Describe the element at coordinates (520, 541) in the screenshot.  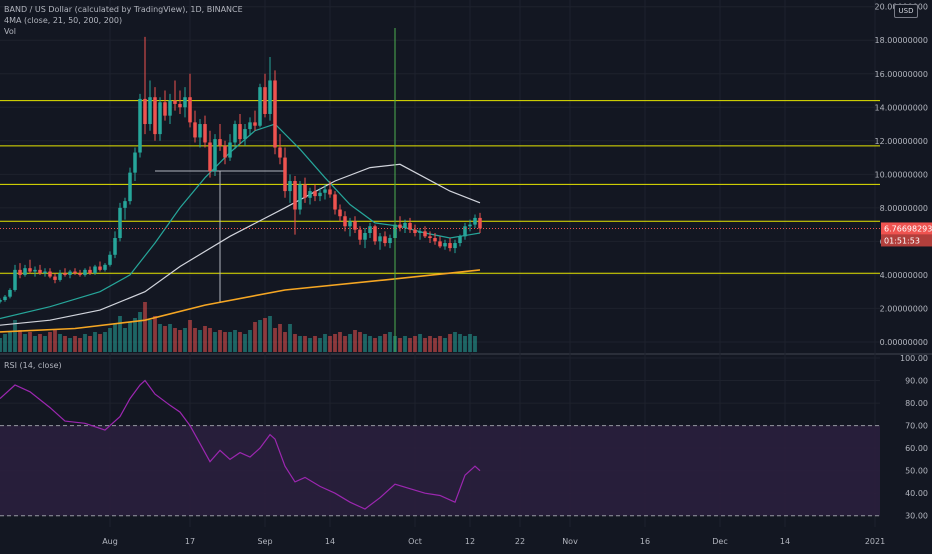
I see `time-tick-label: 22` at that location.